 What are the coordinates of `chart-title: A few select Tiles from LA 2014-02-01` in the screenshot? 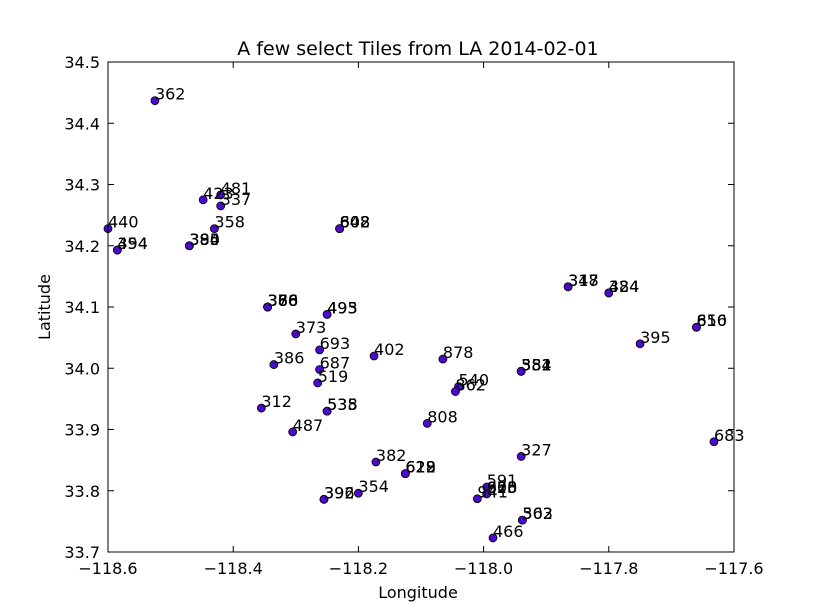 It's located at (417, 49).